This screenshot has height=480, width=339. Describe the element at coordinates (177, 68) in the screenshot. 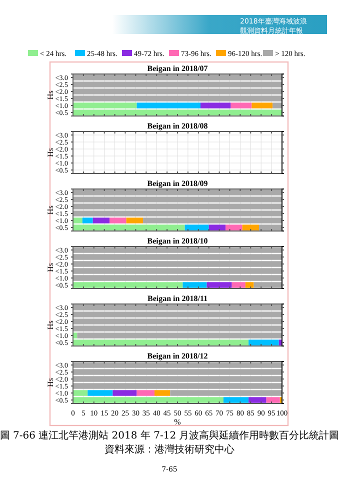

I see `chart-title: Beigan in 2018/07` at that location.